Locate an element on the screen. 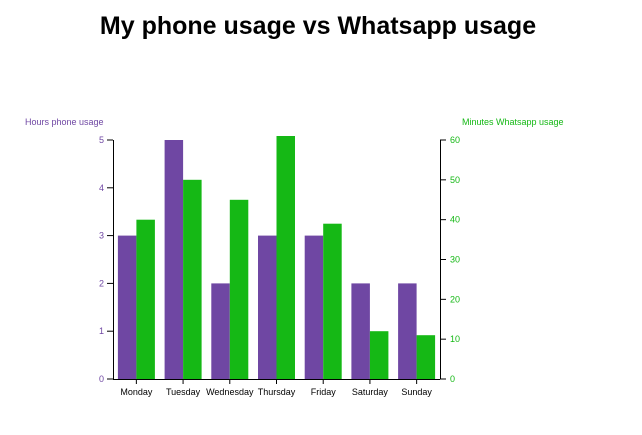 This screenshot has width=642, height=435. bar-phone-monday is located at coordinates (127, 307).